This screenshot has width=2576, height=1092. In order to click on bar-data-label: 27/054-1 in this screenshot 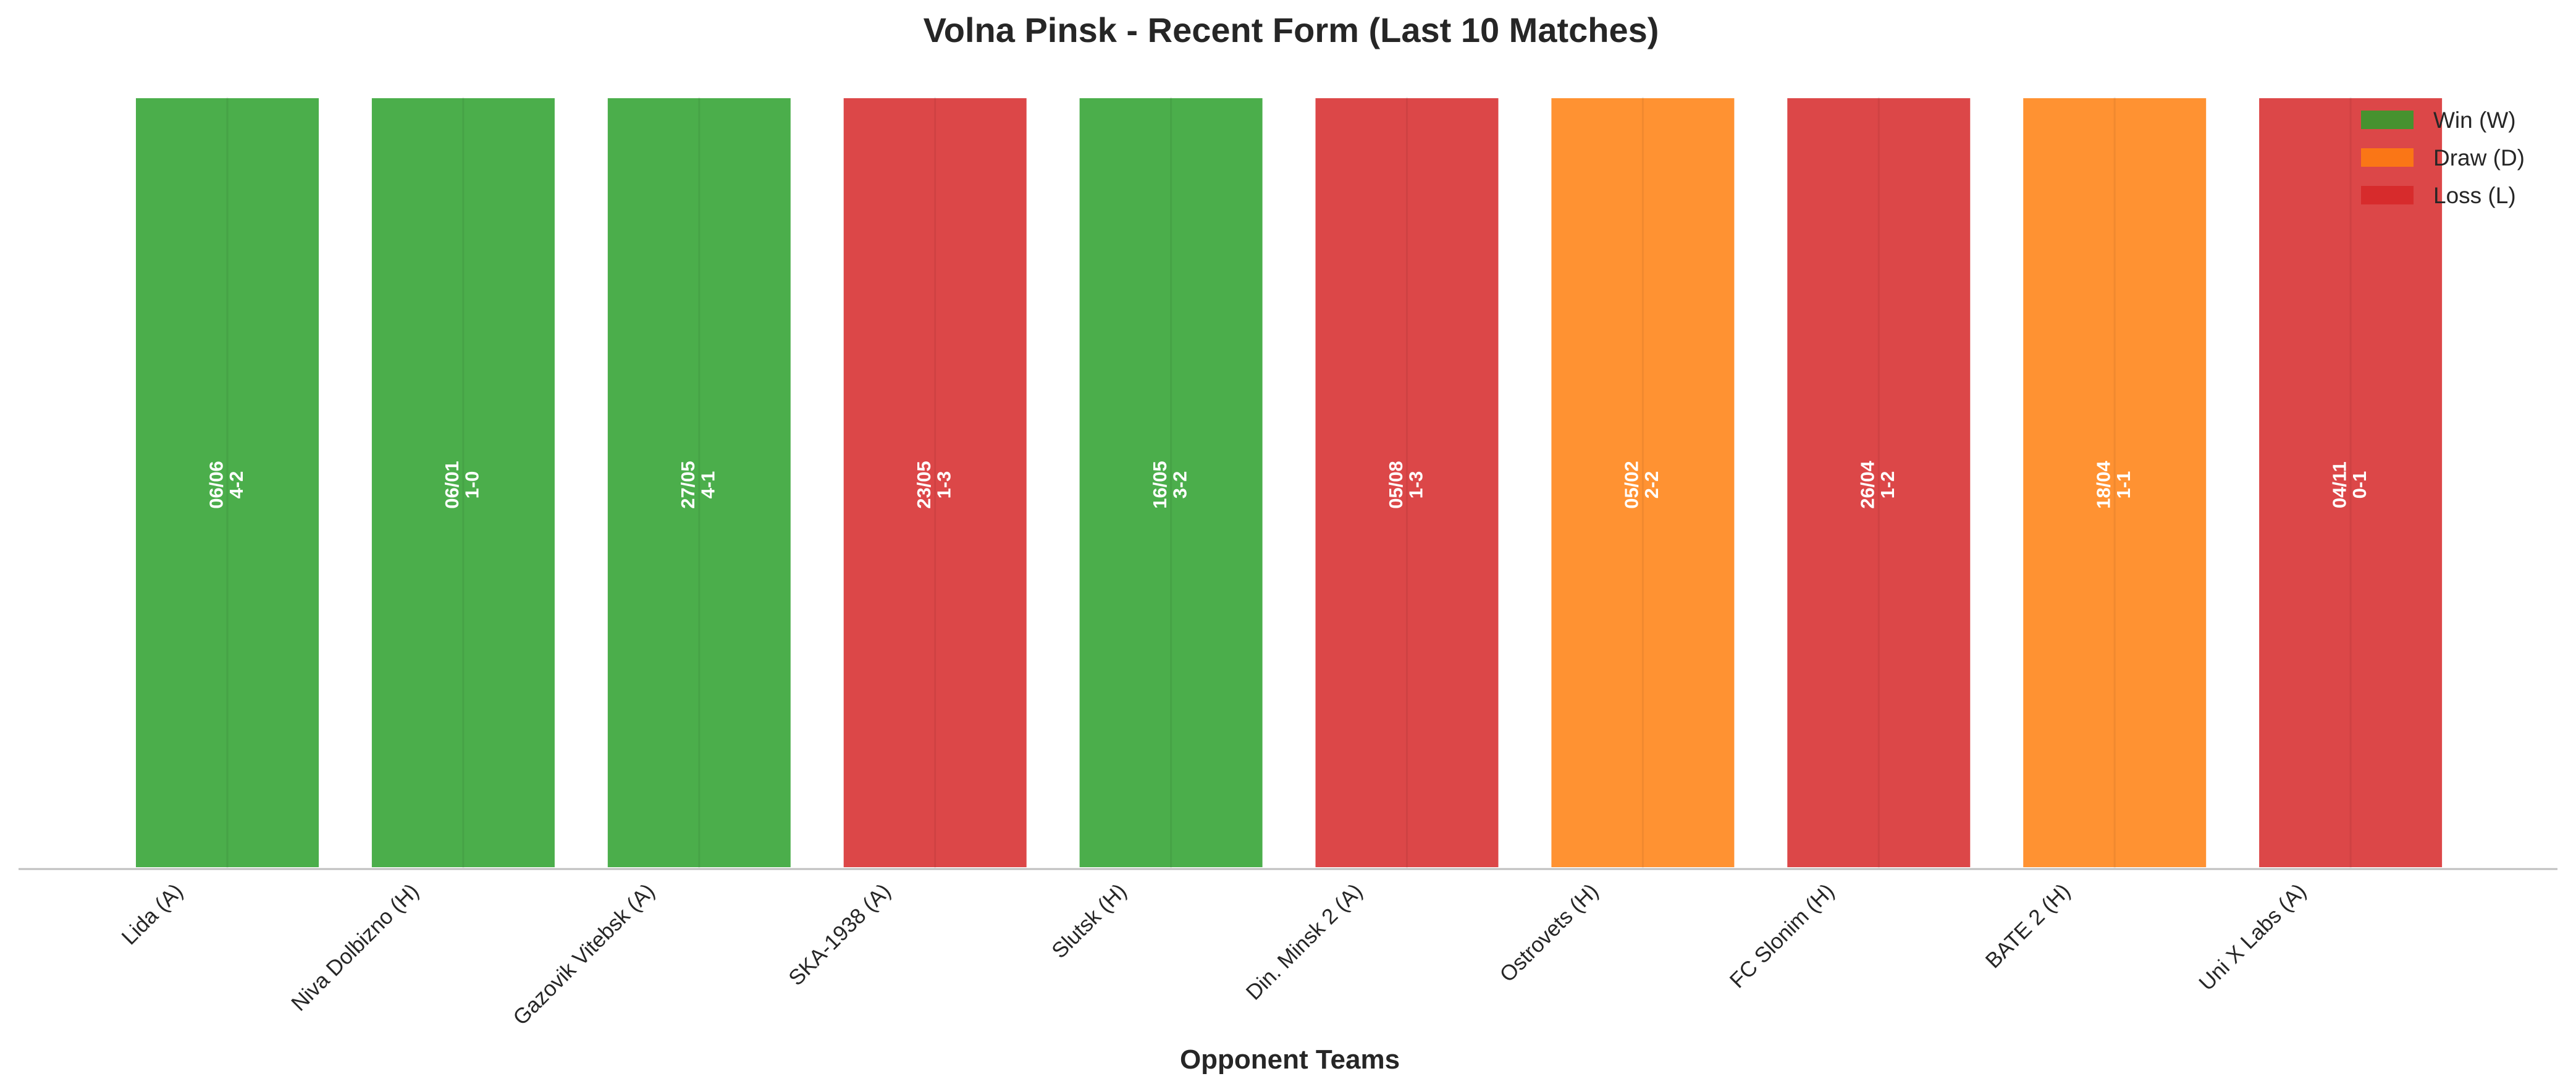, I will do `click(698, 485)`.